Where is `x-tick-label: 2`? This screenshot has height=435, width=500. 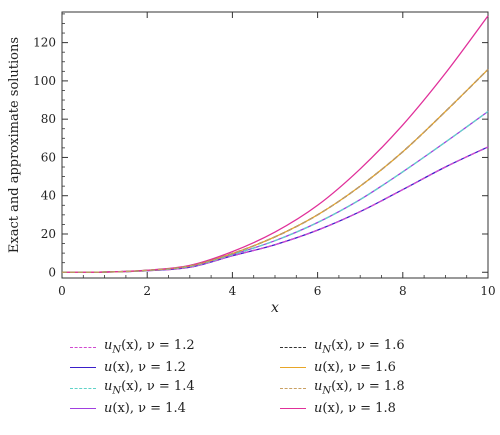 x-tick-label: 2 is located at coordinates (147, 291).